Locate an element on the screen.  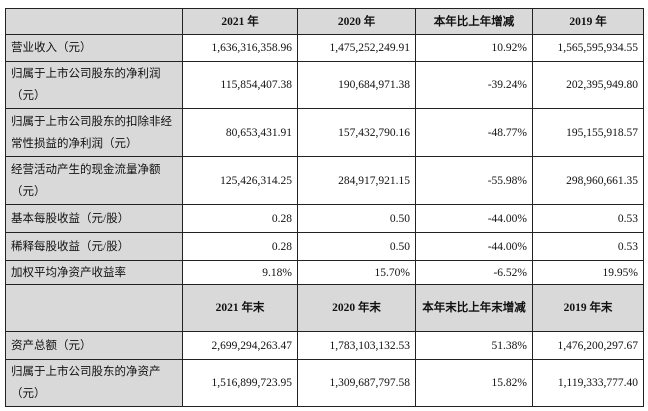
column-header: 2021 年末 is located at coordinates (240, 308).